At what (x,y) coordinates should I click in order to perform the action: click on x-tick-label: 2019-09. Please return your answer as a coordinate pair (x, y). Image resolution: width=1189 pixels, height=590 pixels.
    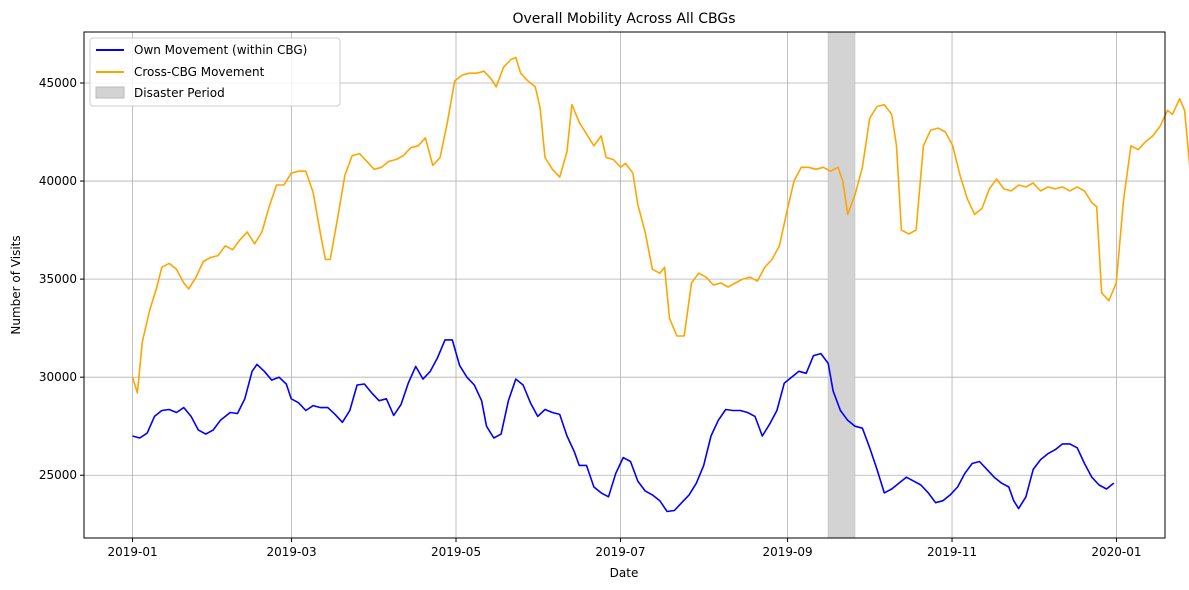
    Looking at the image, I should click on (788, 552).